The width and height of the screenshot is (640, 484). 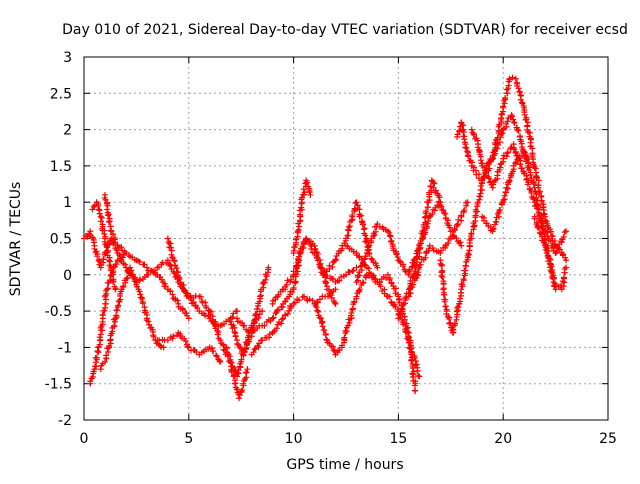 What do you see at coordinates (61, 167) in the screenshot?
I see `y-tick-label: 1.5` at bounding box center [61, 167].